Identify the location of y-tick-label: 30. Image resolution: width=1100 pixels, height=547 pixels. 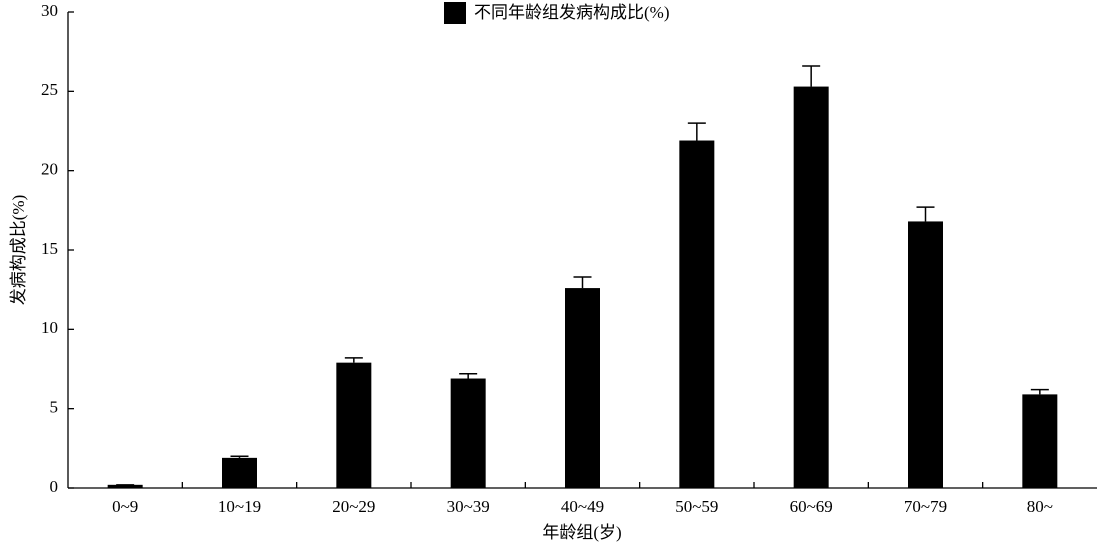
(49, 10).